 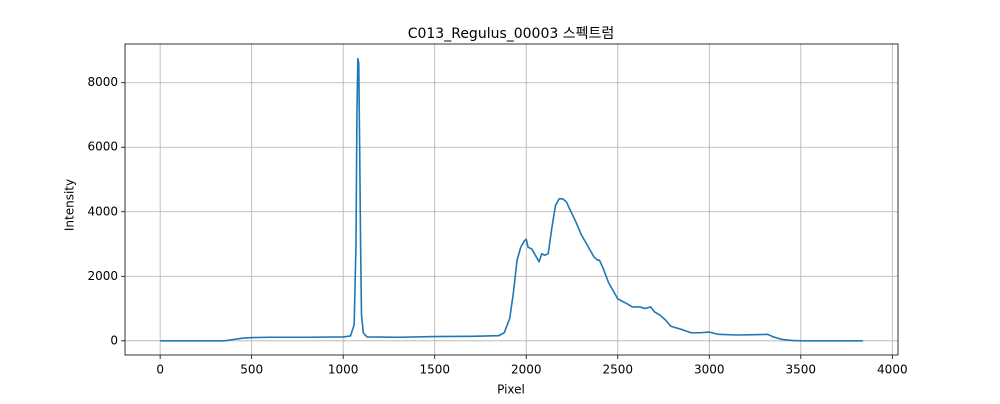 What do you see at coordinates (343, 370) in the screenshot?
I see `x-tick-label: 1000` at bounding box center [343, 370].